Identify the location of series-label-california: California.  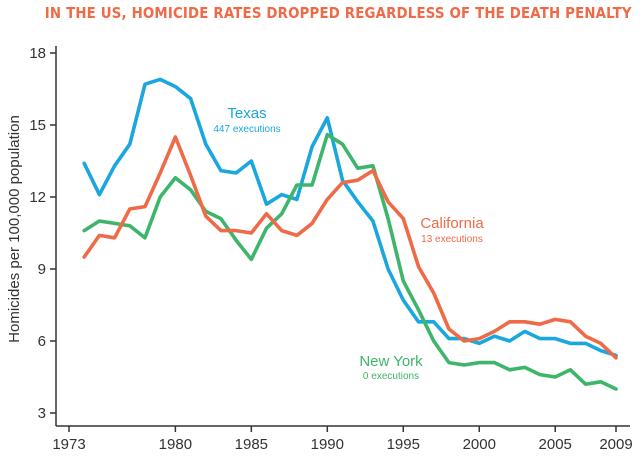
(452, 223).